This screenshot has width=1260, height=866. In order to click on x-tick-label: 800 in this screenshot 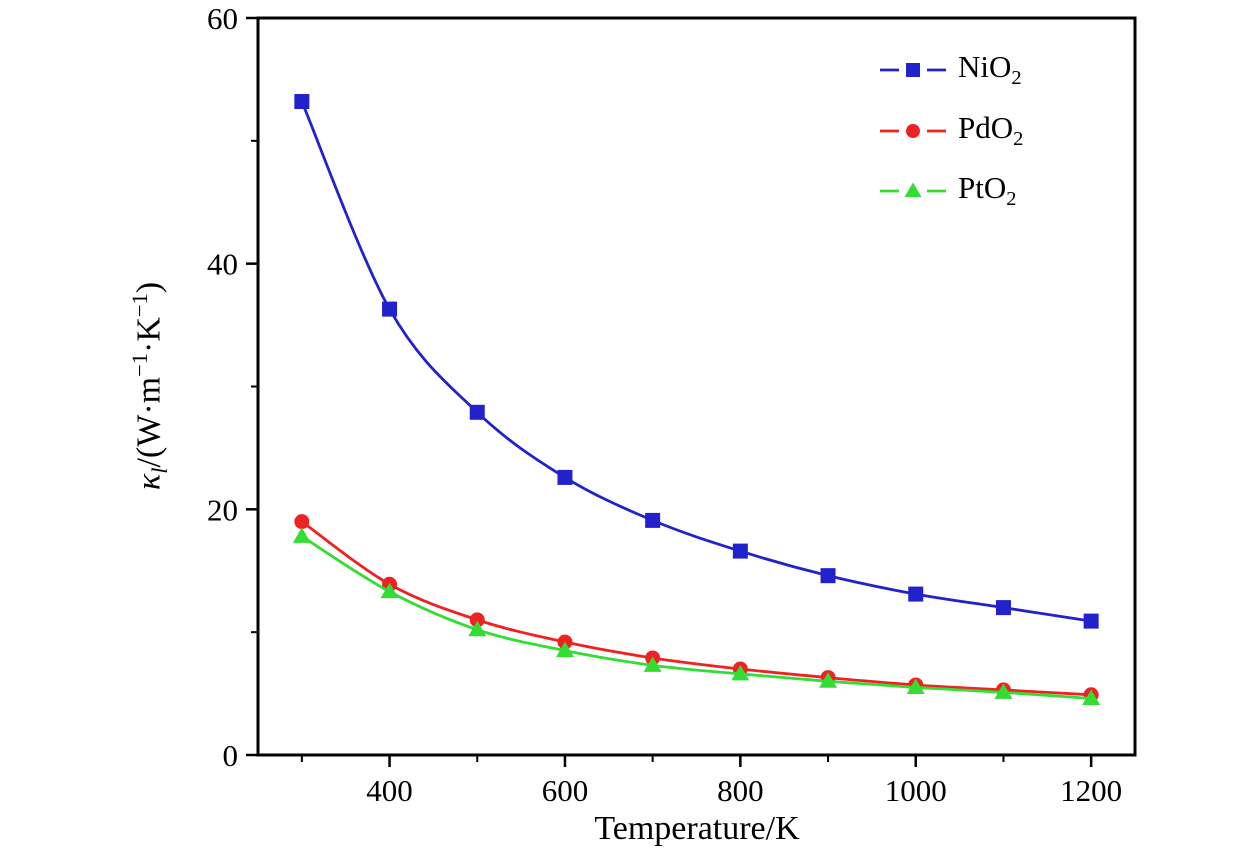, I will do `click(740, 790)`.